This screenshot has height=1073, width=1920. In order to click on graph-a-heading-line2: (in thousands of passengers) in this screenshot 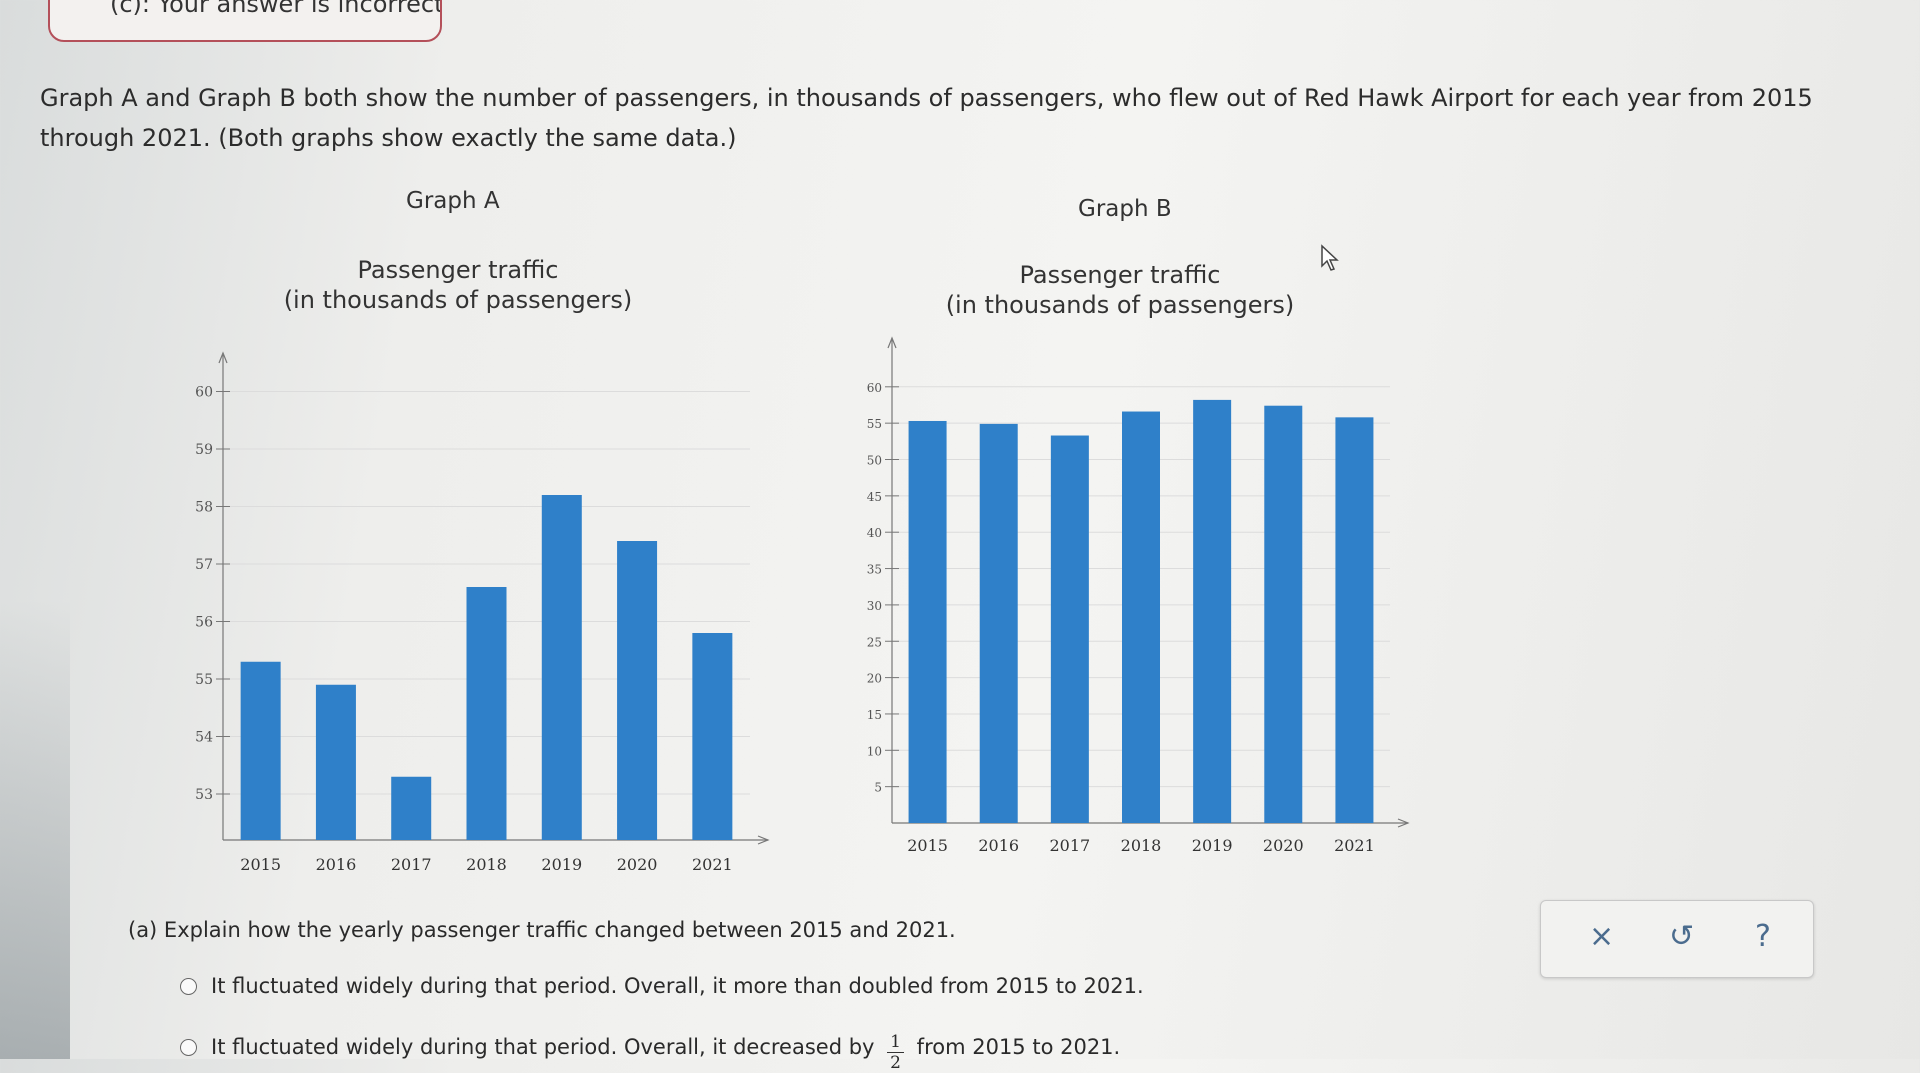, I will do `click(458, 300)`.